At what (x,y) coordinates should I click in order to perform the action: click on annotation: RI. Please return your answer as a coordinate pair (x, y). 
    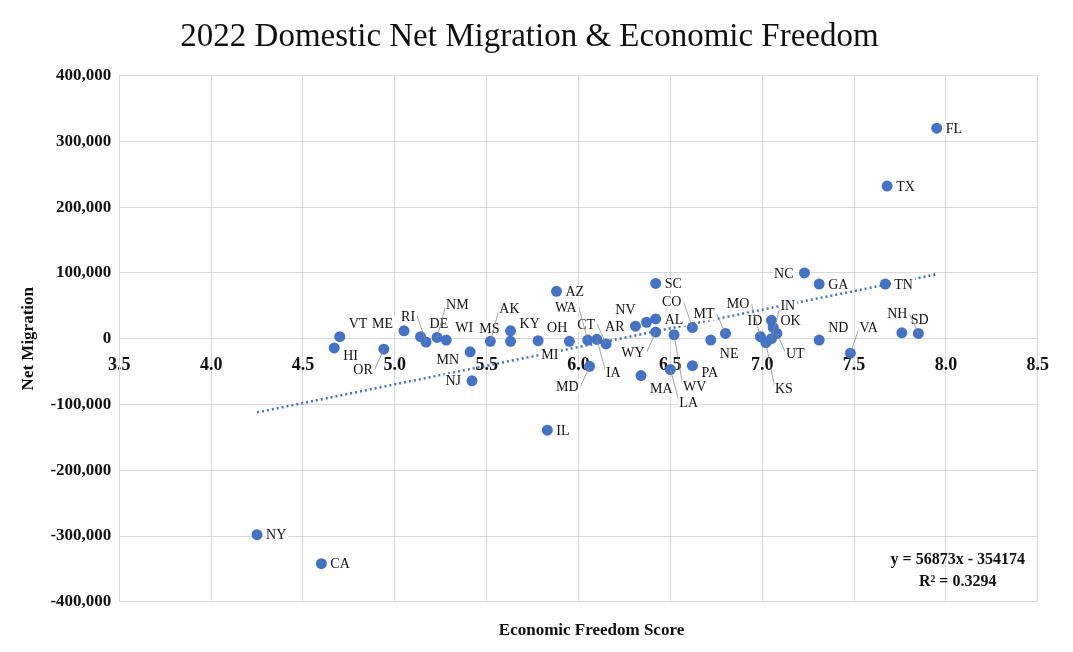
    Looking at the image, I should click on (408, 316).